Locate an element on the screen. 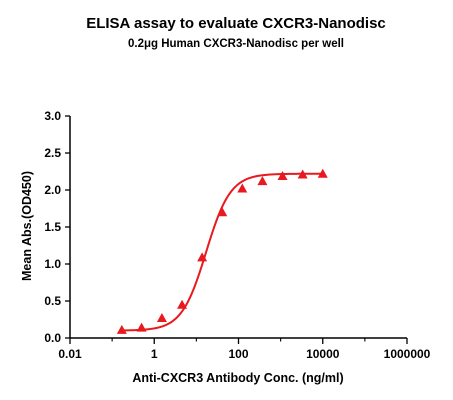 Image resolution: width=453 pixels, height=400 pixels. y-tick-label: 0.0 is located at coordinates (52, 338).